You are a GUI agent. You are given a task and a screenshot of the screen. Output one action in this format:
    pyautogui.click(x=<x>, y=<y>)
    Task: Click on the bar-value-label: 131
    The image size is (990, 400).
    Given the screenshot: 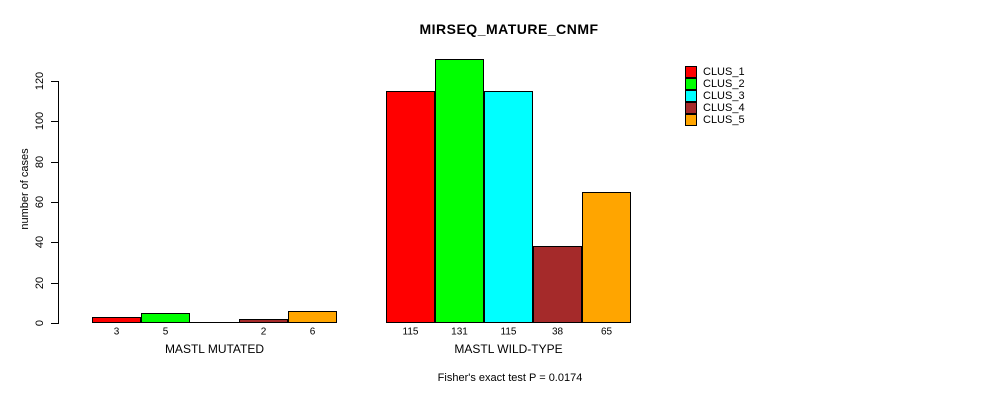 What is the action you would take?
    pyautogui.click(x=459, y=332)
    